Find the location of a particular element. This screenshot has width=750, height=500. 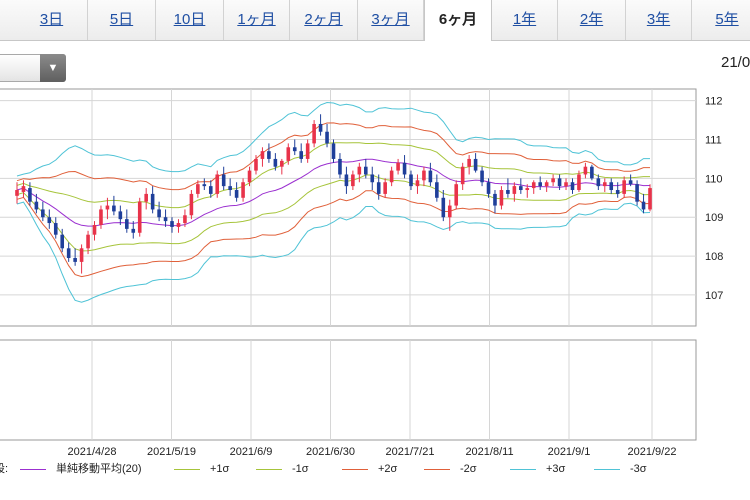

tab-10-days: 10日 is located at coordinates (190, 20).